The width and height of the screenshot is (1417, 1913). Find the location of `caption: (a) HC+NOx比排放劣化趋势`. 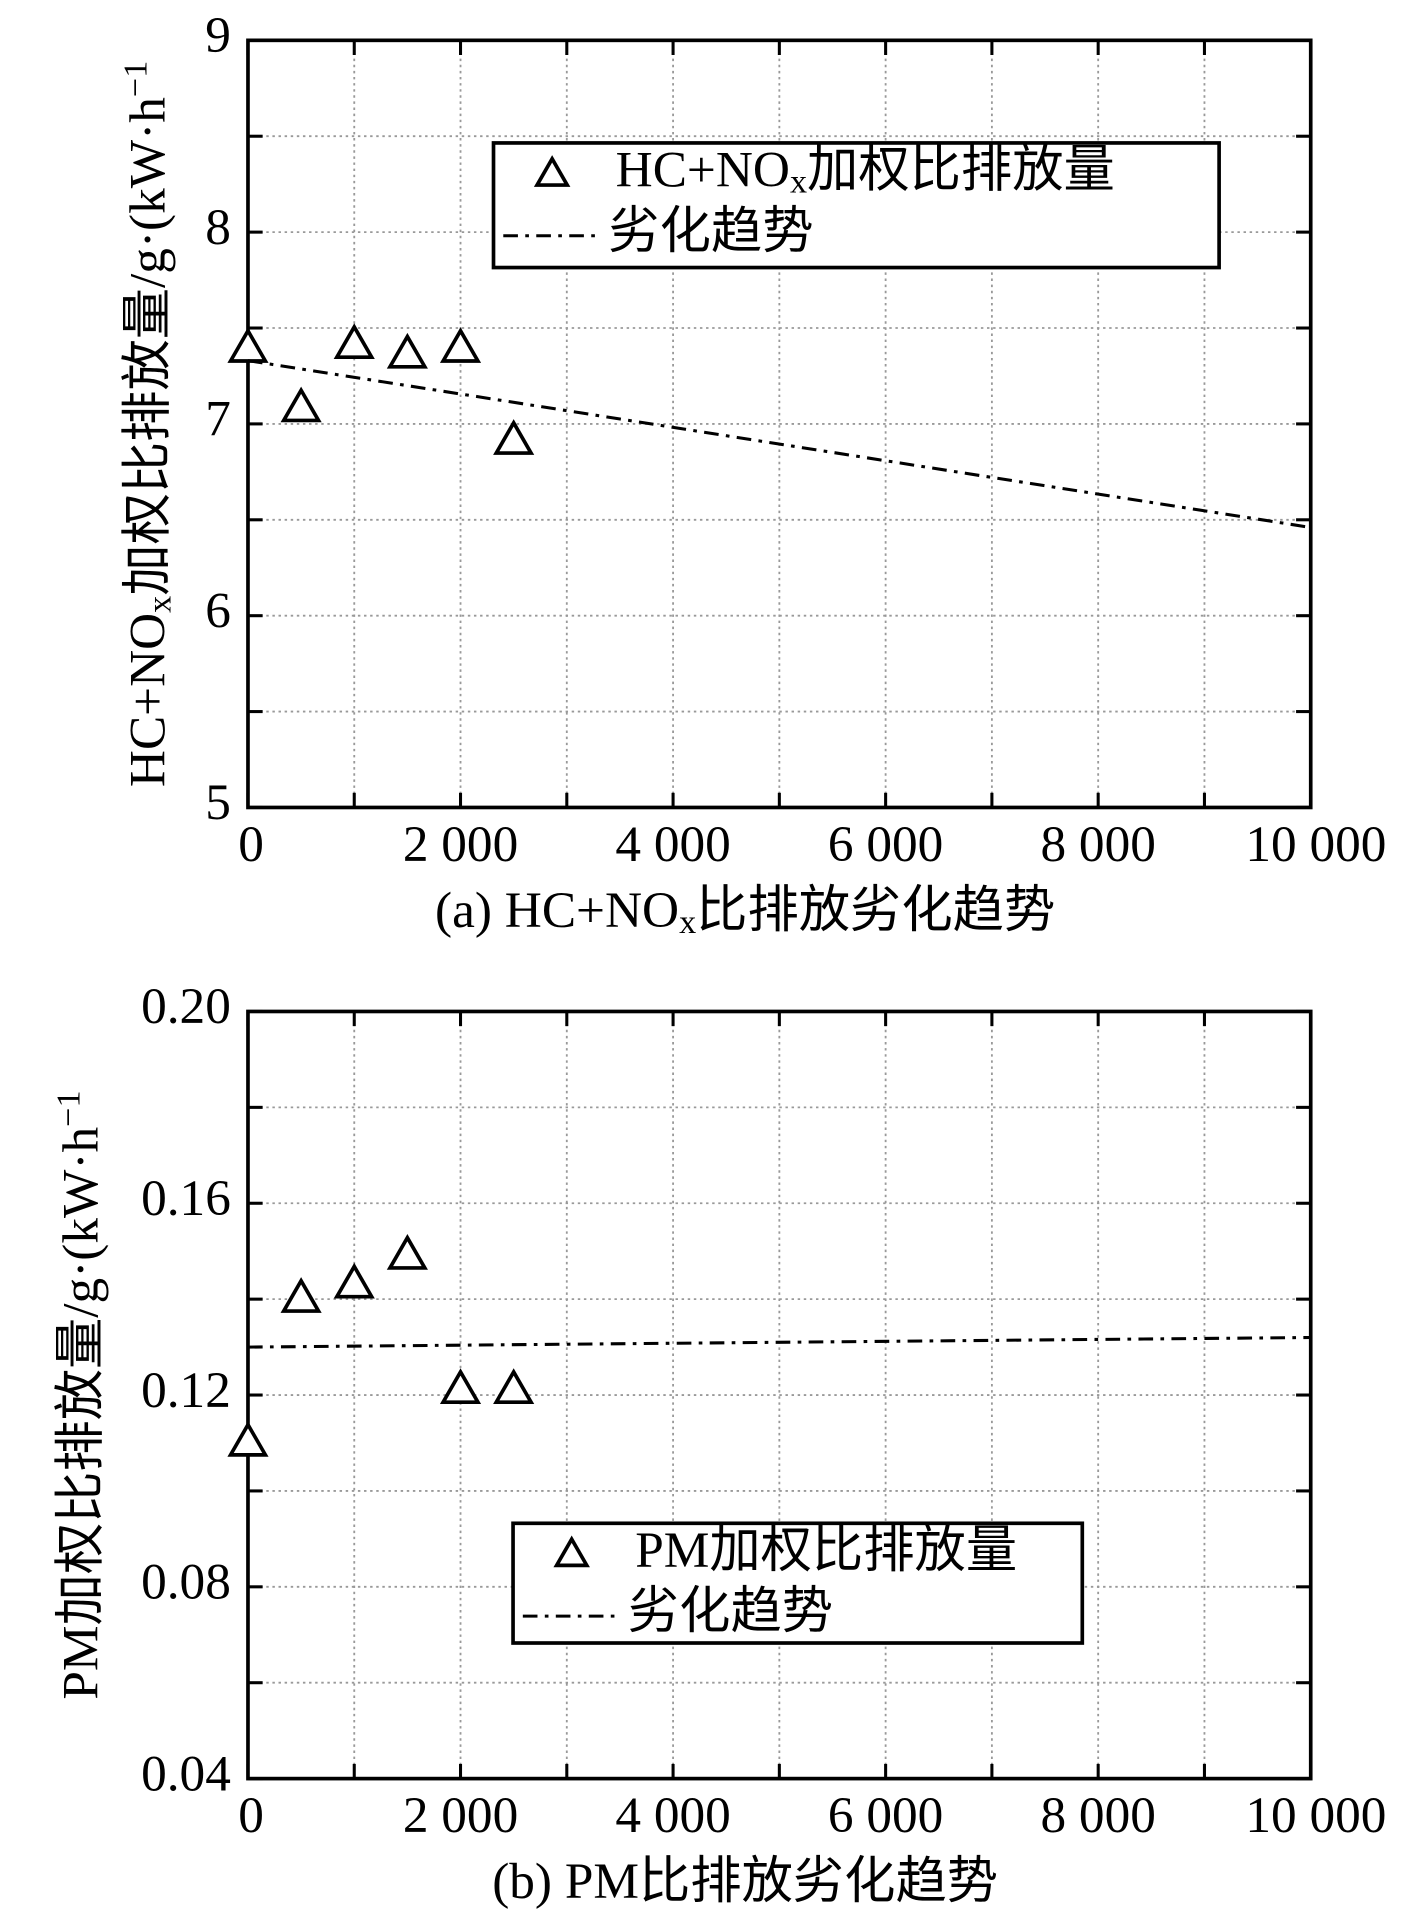

caption: (a) HC+NOx比排放劣化趋势 is located at coordinates (745, 911).